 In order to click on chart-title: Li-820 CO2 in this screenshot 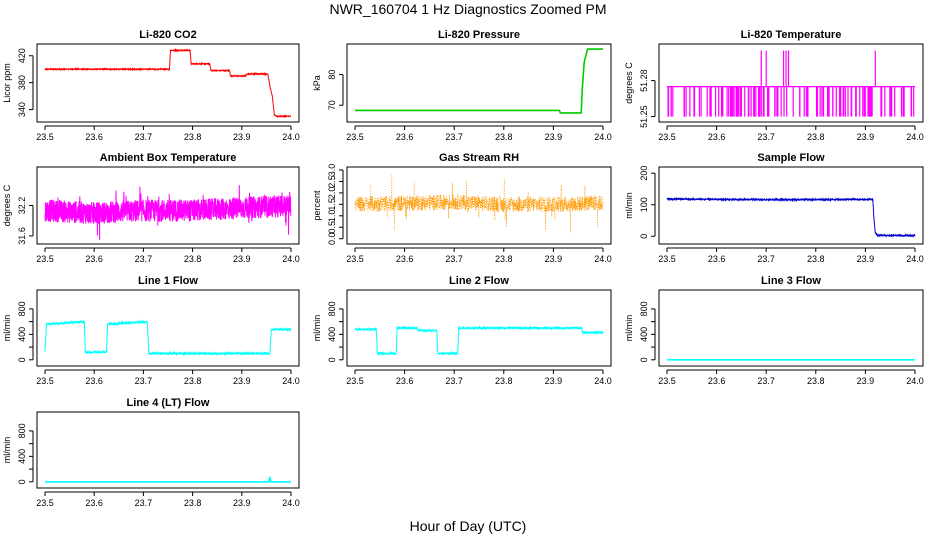, I will do `click(167, 35)`.